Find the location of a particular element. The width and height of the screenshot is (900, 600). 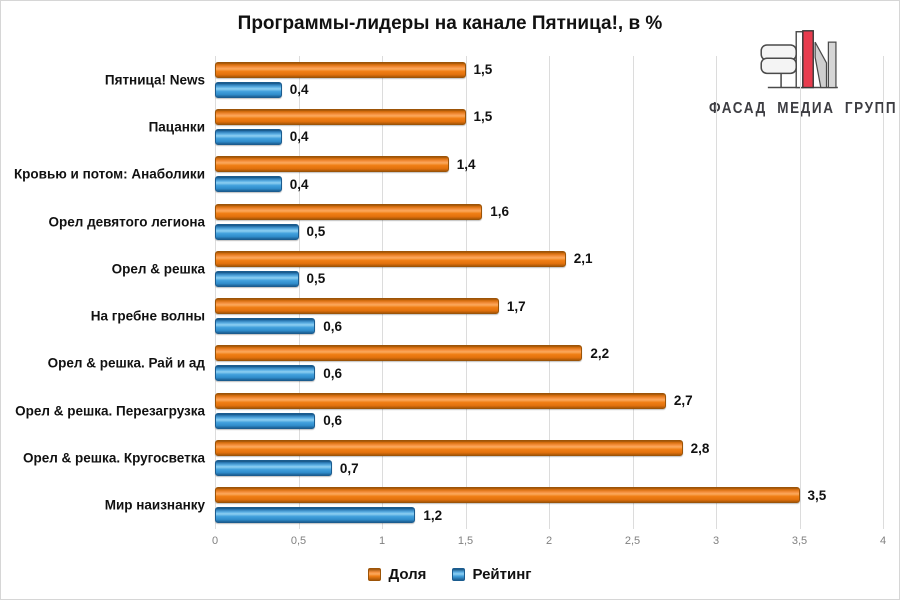

bar-group: Орел девятого легиона 1,6 0,5 is located at coordinates (465, 221).